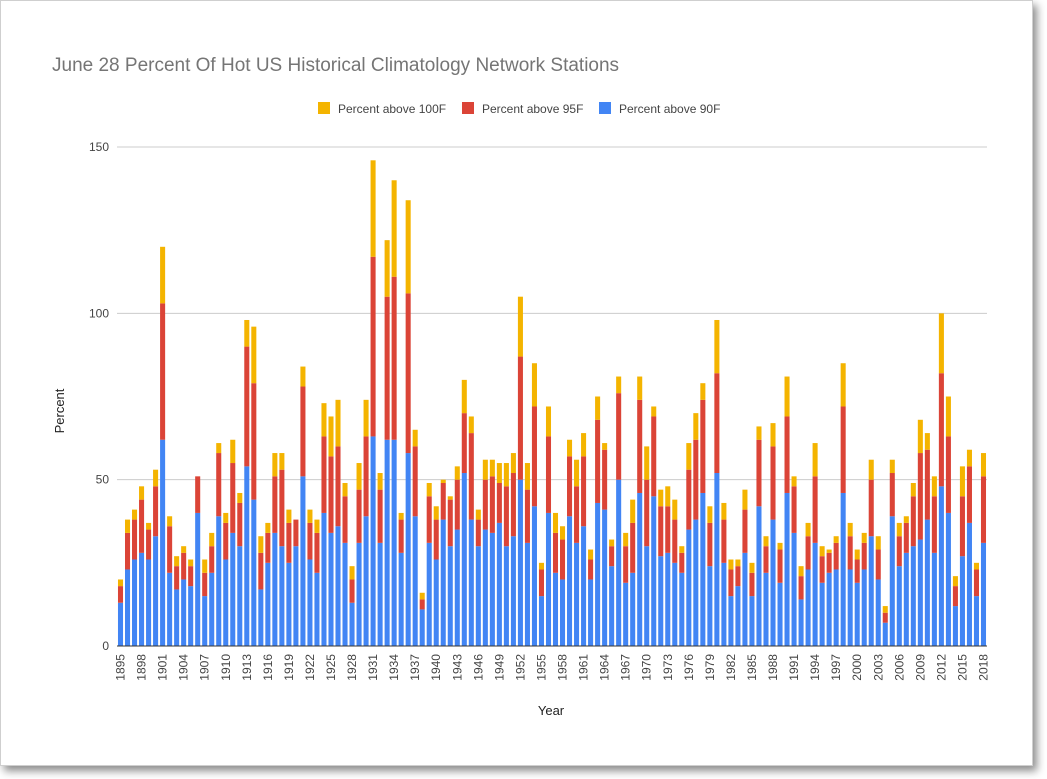 The height and width of the screenshot is (779, 1047). Describe the element at coordinates (913, 489) in the screenshot. I see `bar-segment-percent-above-100f-2008` at that location.